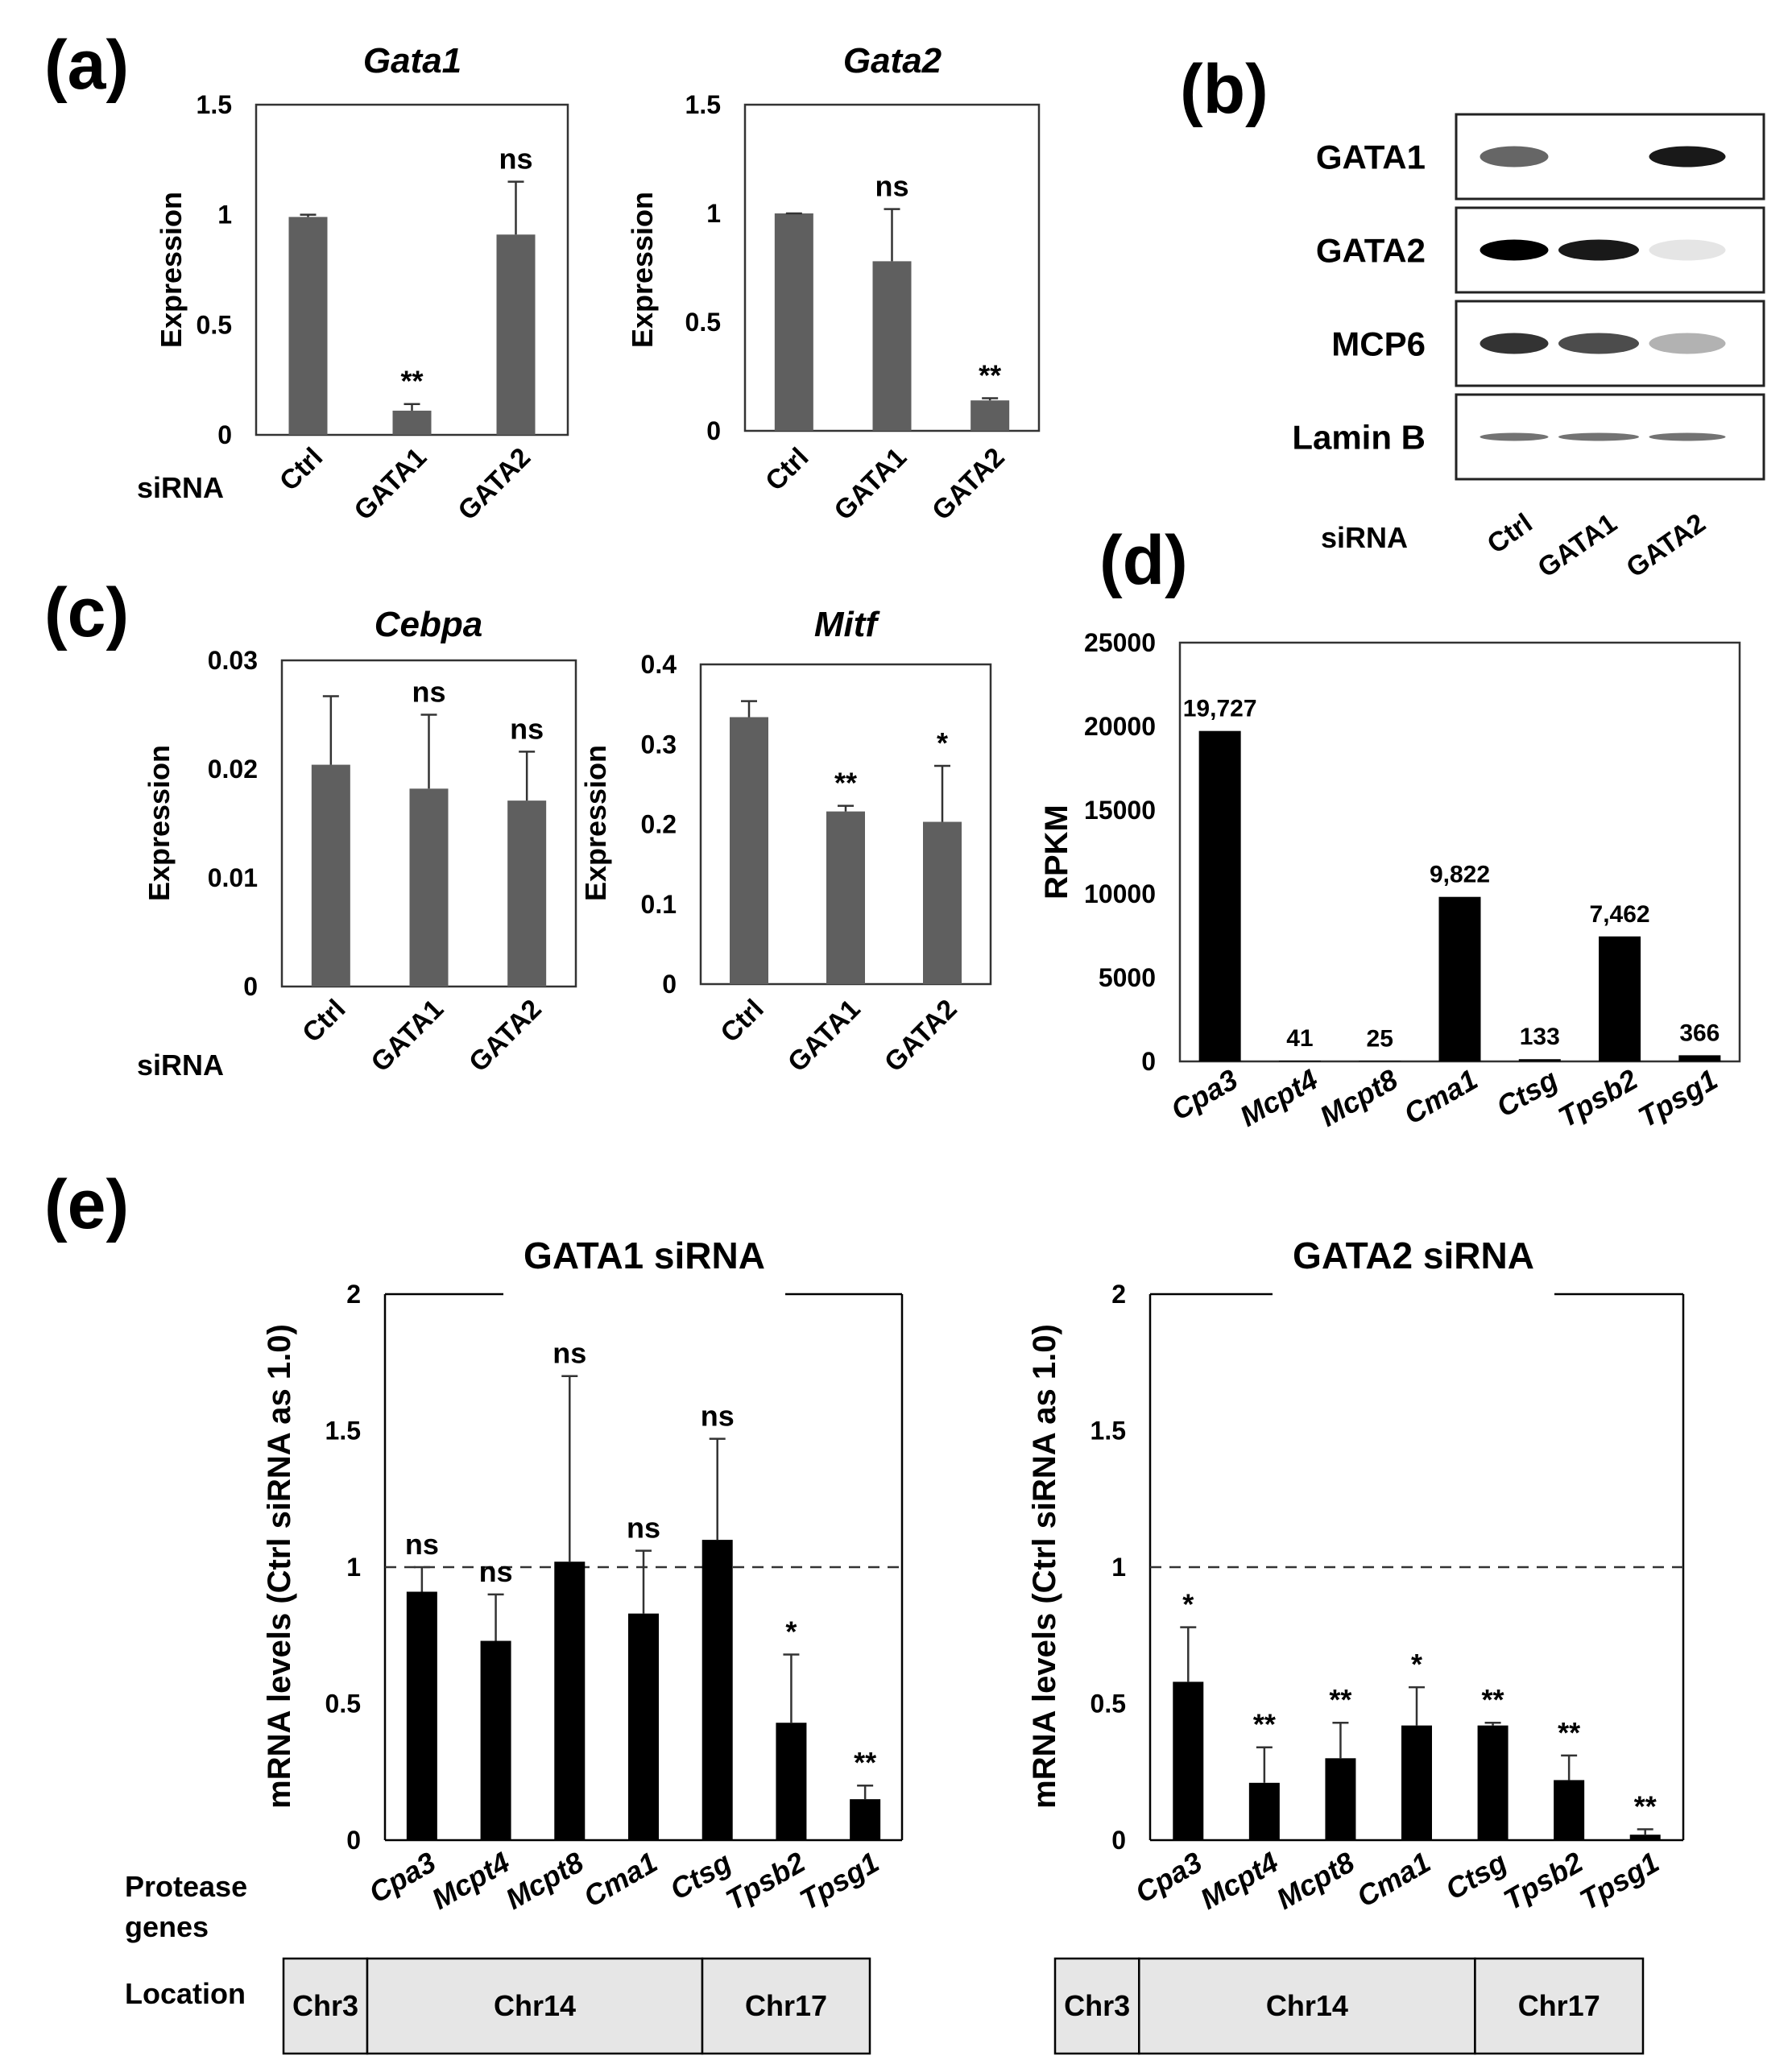 This screenshot has width=1792, height=2060. What do you see at coordinates (86, 1204) in the screenshot?
I see `panel-label-e: (e)` at bounding box center [86, 1204].